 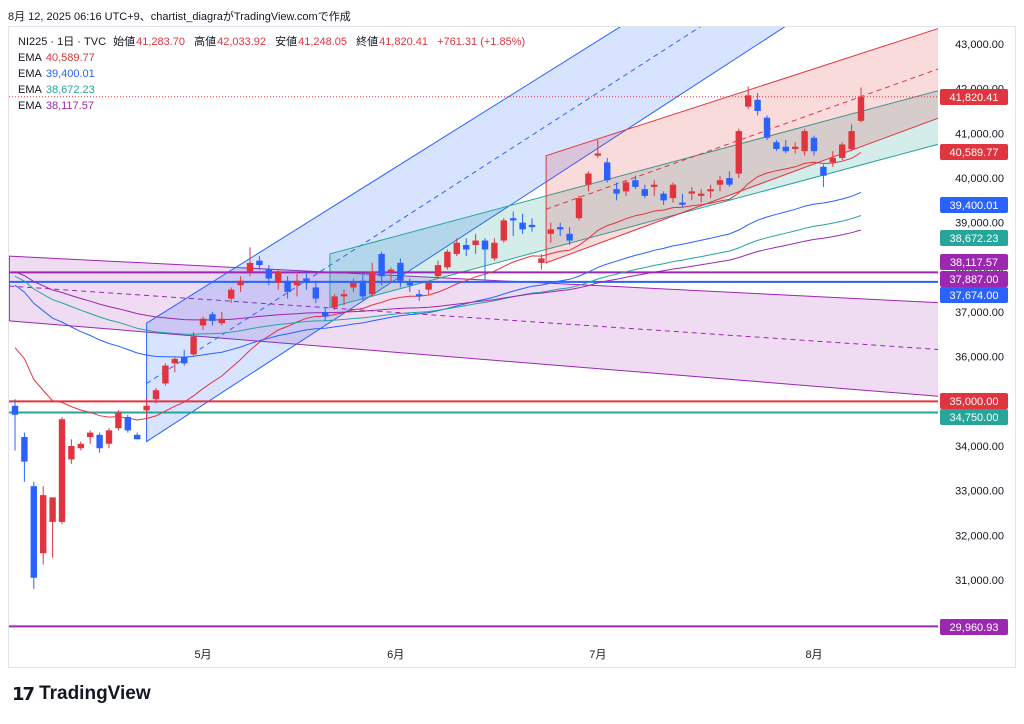 I want to click on price-tick-label: 36,000.00, so click(x=979, y=358).